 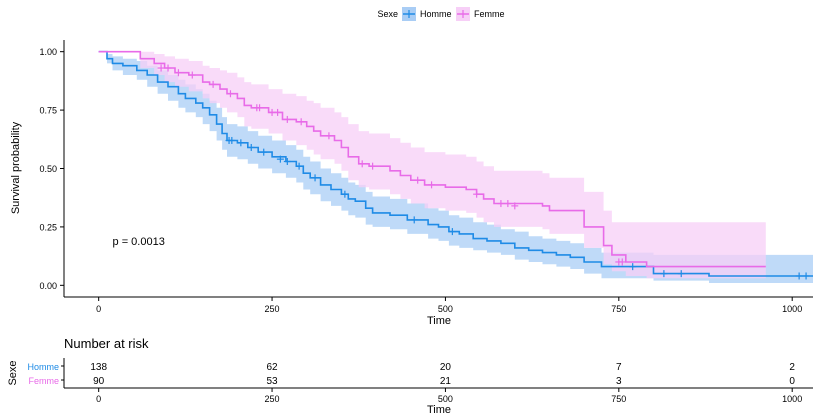 I want to click on risk-x-tick-label: 0, so click(x=98, y=399).